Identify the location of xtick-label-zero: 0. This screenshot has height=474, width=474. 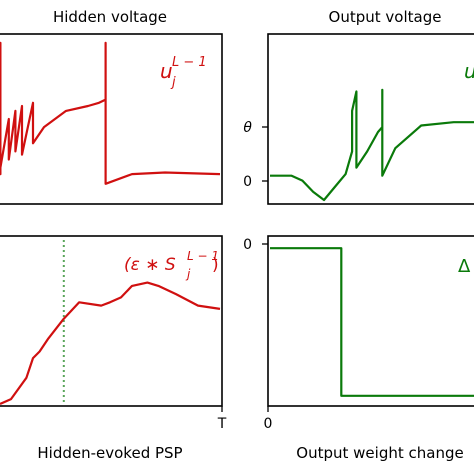
(268, 424).